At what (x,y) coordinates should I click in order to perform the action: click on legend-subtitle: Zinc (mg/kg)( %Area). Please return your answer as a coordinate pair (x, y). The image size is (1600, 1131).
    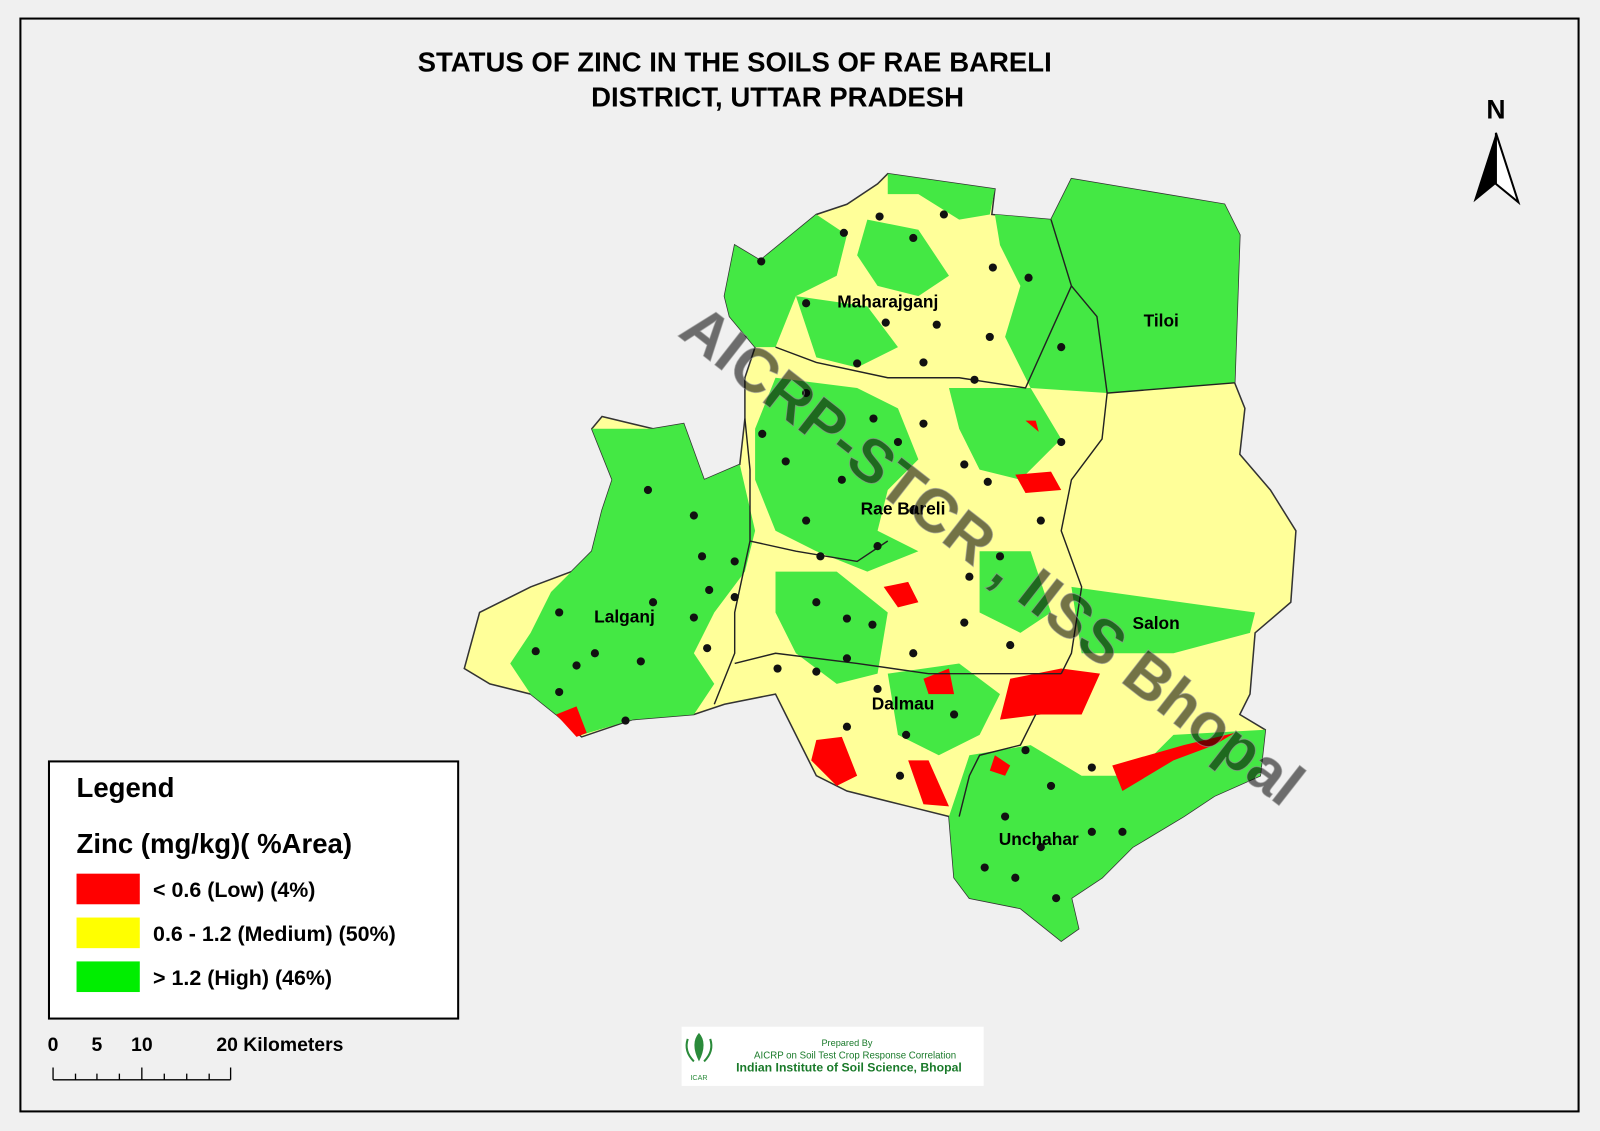
    Looking at the image, I should click on (215, 843).